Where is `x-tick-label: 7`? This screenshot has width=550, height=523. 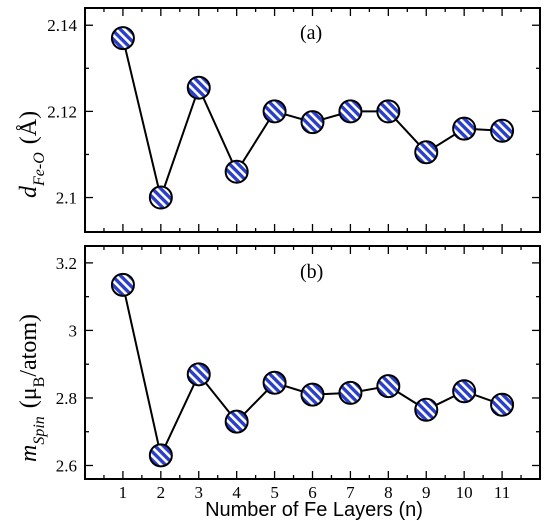
x-tick-label: 7 is located at coordinates (350, 492).